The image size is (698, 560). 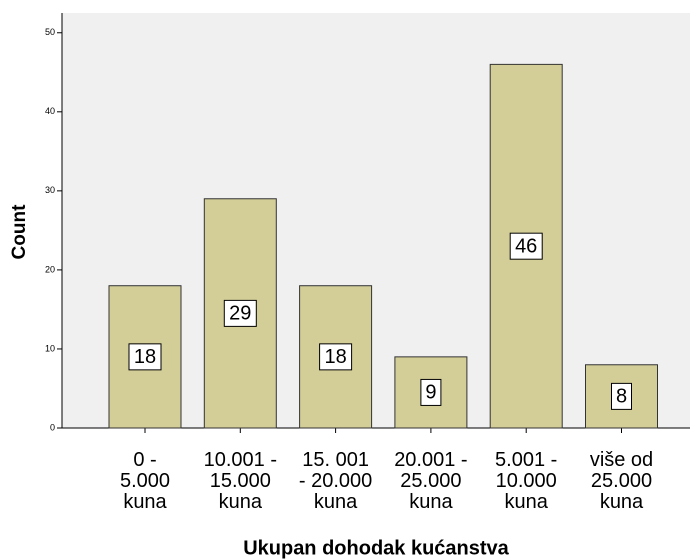 What do you see at coordinates (19, 232) in the screenshot?
I see `y-axis-label: Count` at bounding box center [19, 232].